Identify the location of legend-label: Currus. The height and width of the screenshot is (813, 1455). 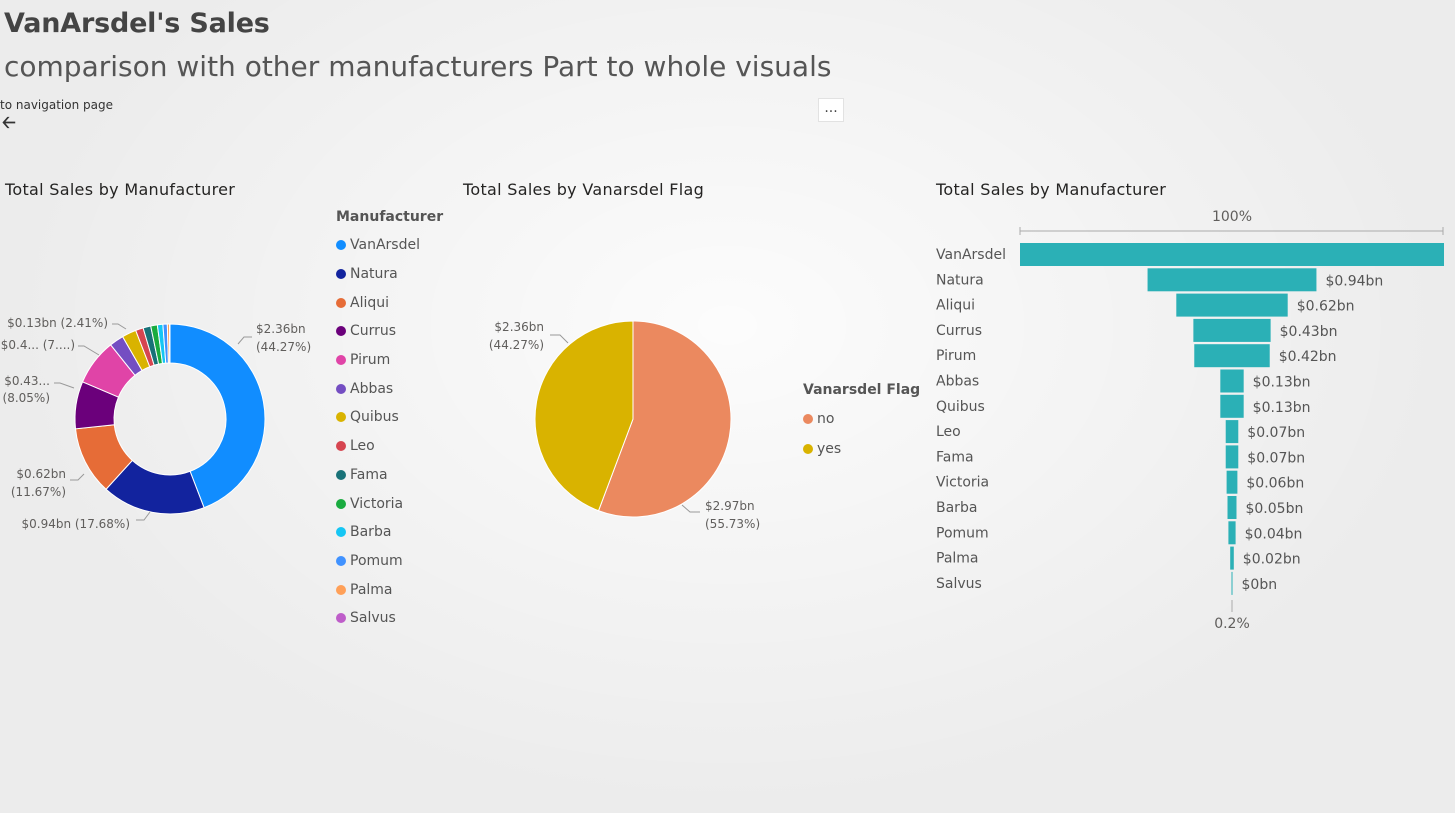
(373, 331).